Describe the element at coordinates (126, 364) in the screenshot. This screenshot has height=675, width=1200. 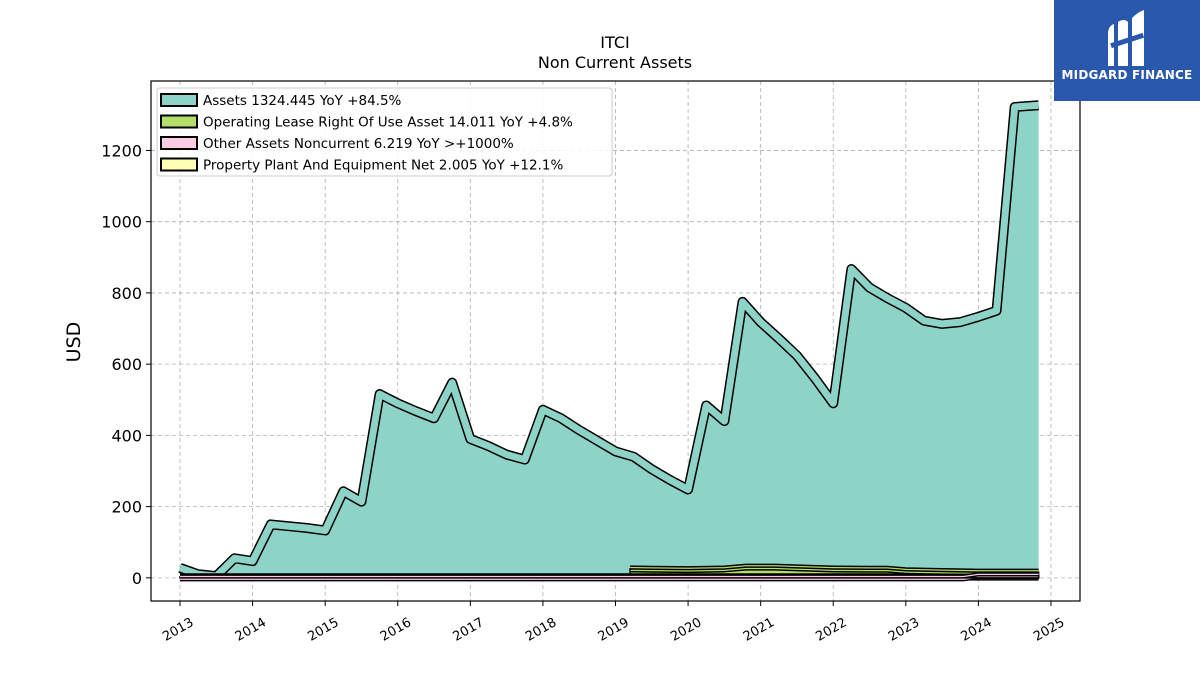
I see `y-tick-label: 600` at that location.